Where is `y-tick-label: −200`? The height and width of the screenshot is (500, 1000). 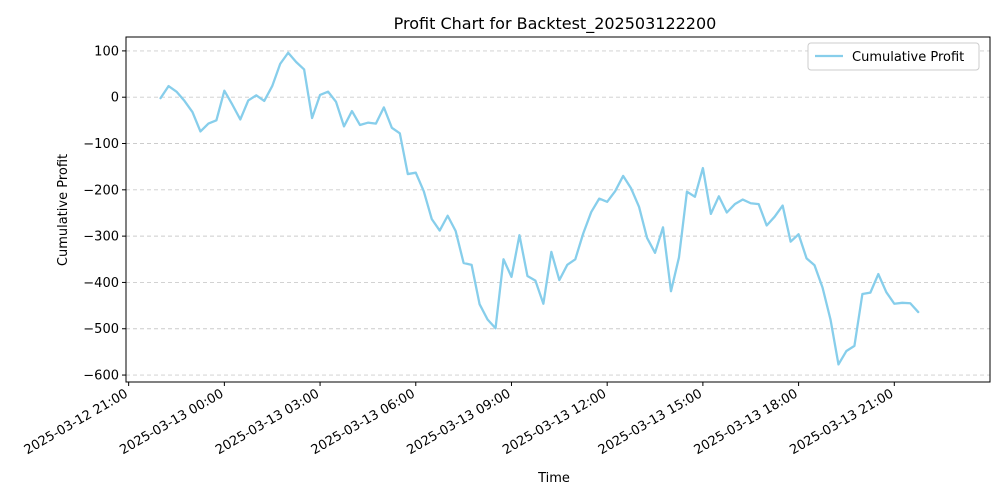 y-tick-label: −200 is located at coordinates (101, 190).